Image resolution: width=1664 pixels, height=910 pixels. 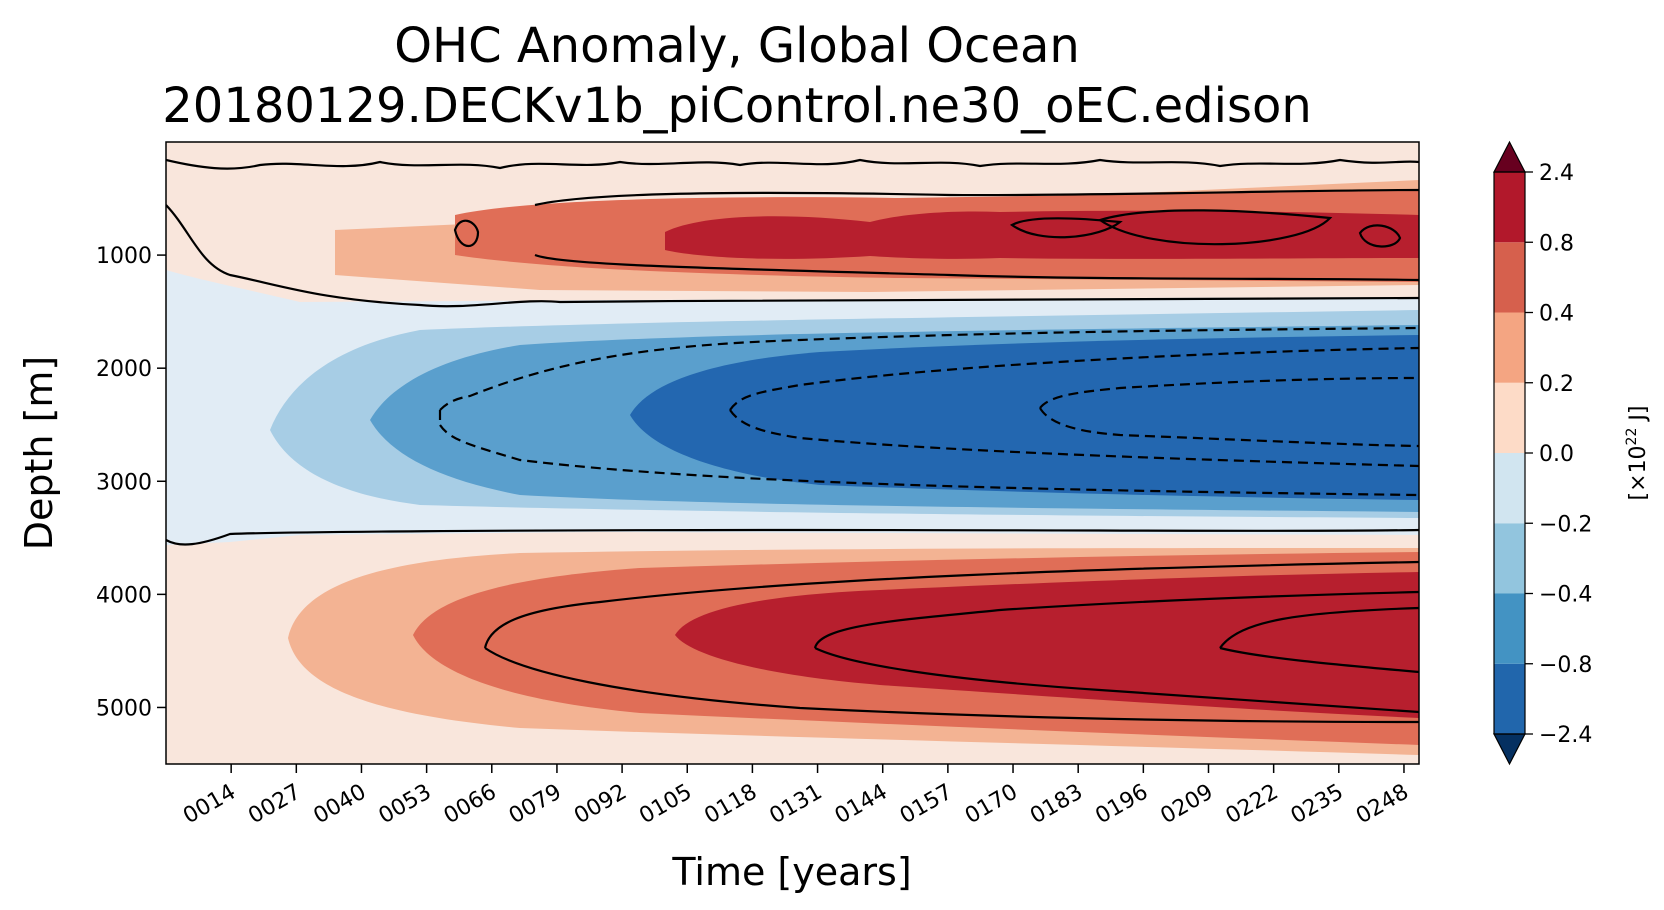 I want to click on x-tick-label: 0235, so click(x=1317, y=805).